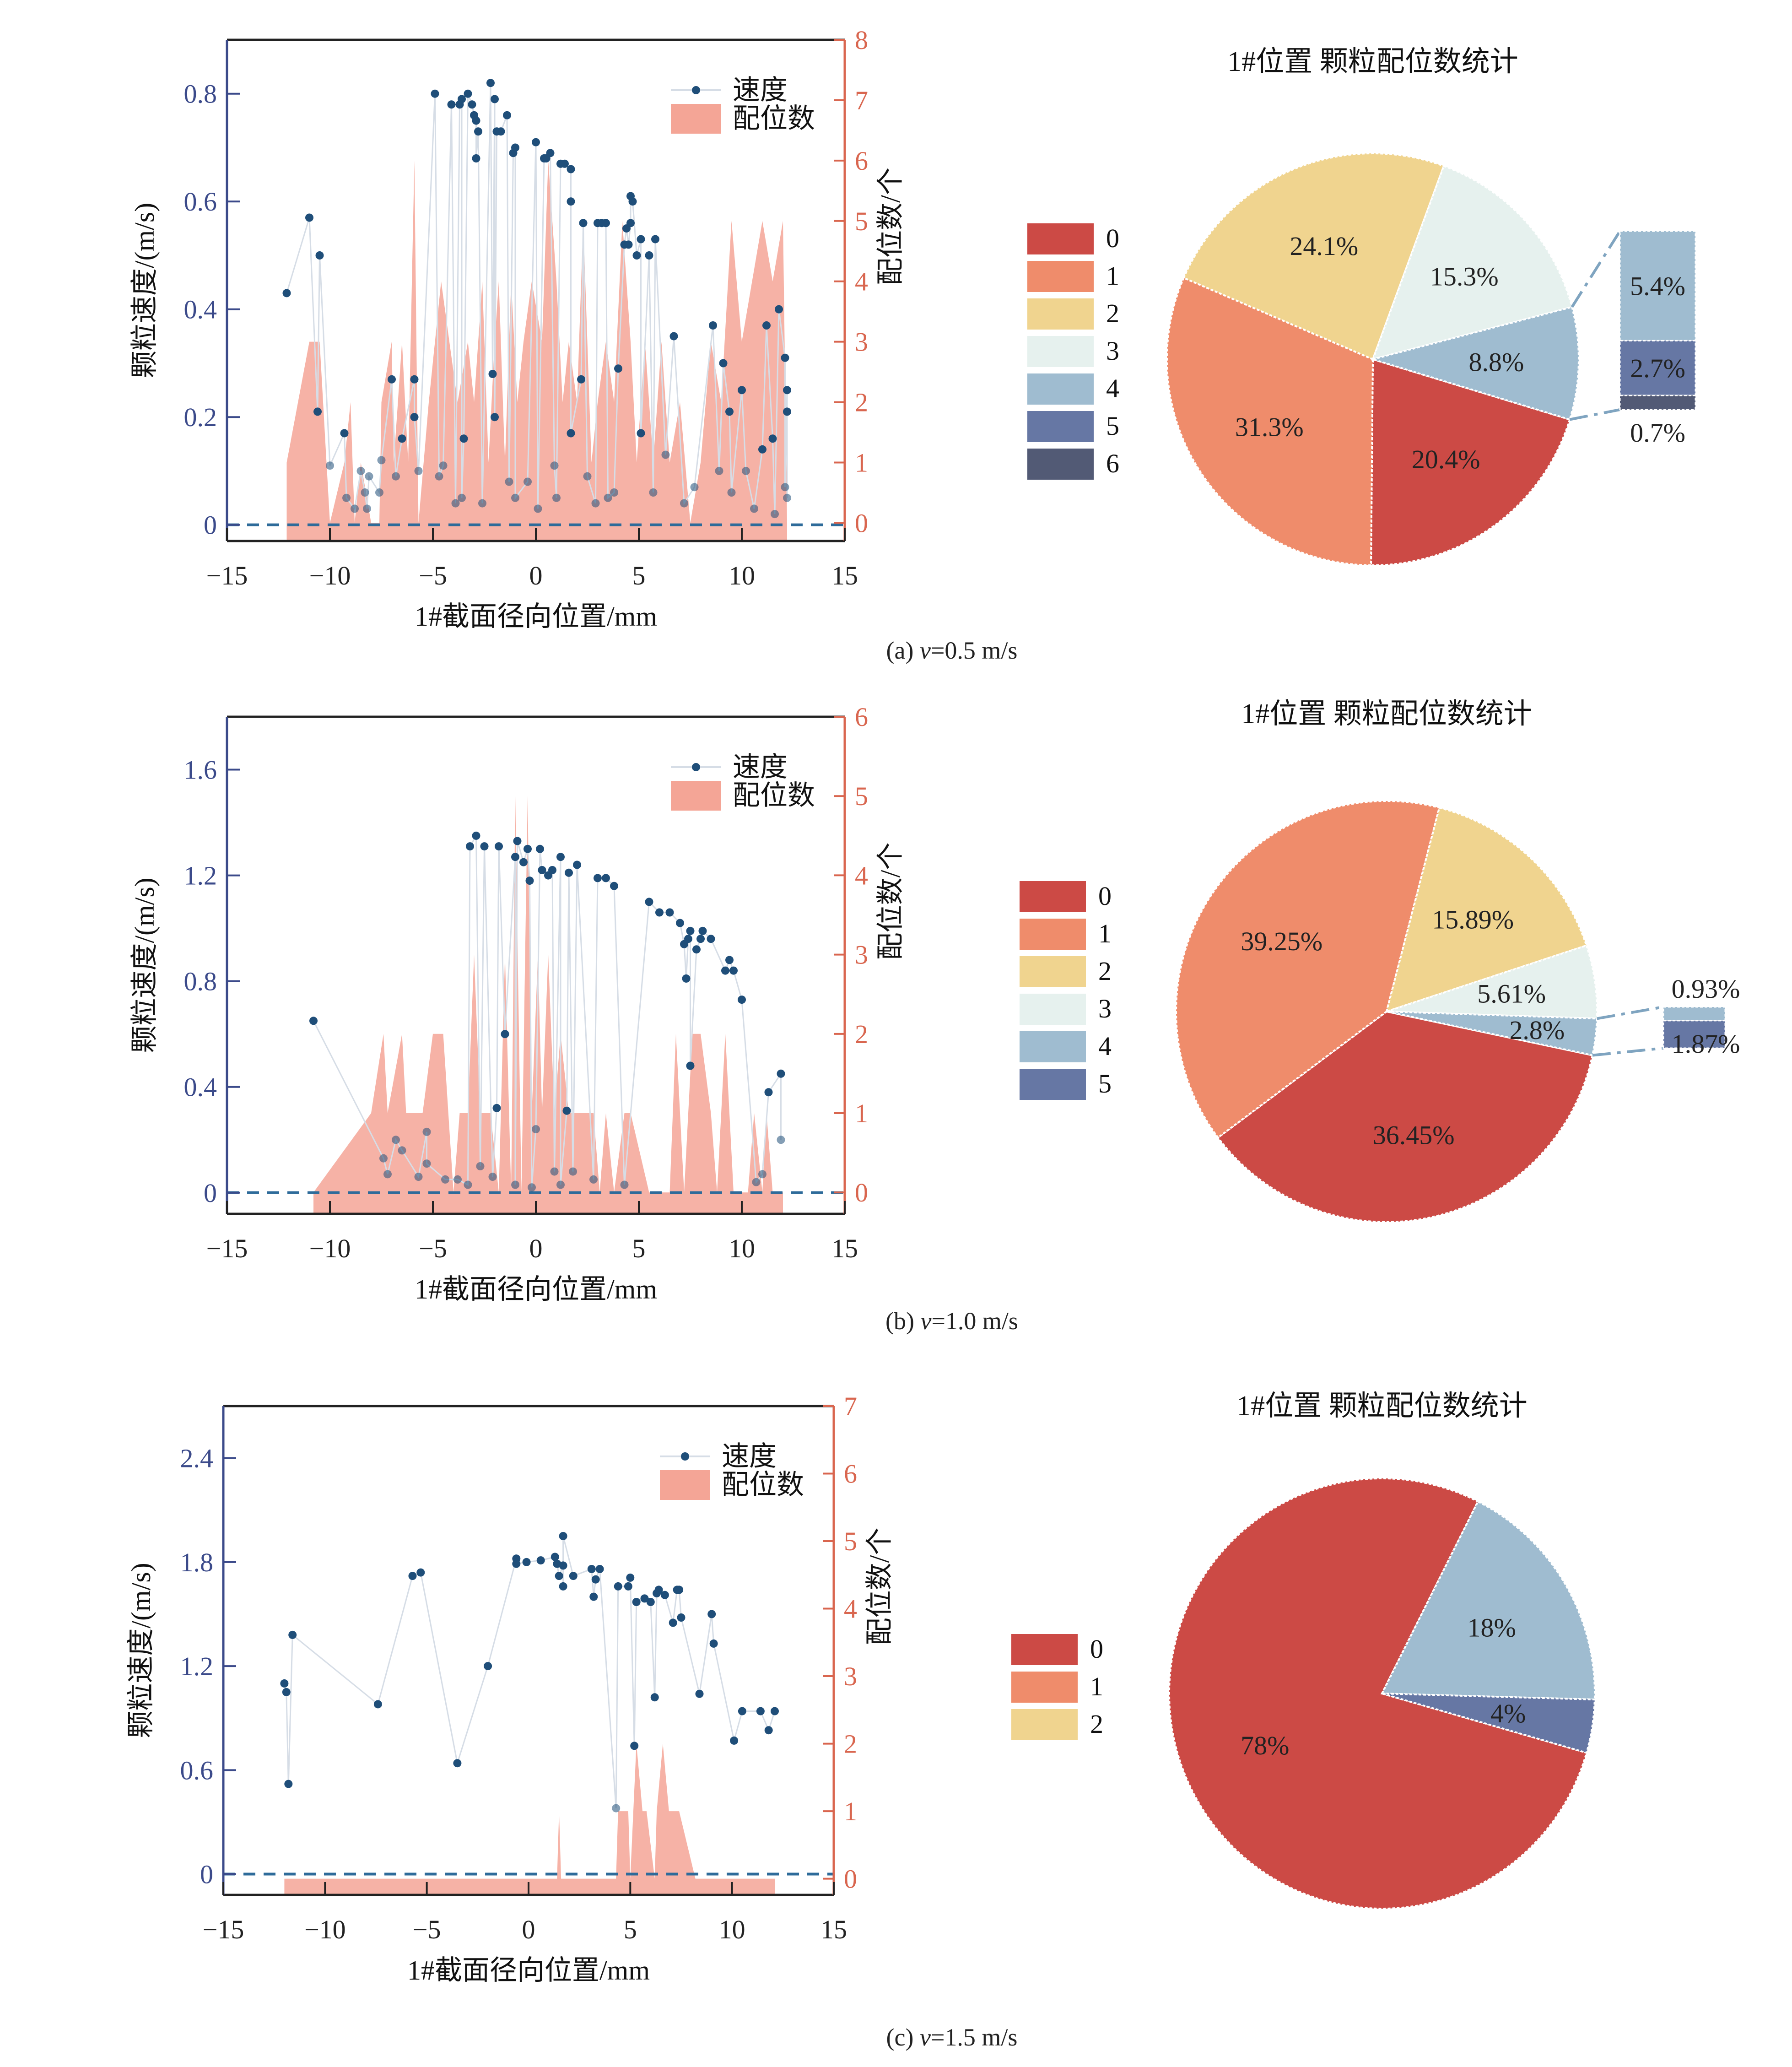 This screenshot has height=2067, width=1792. What do you see at coordinates (1112, 464) in the screenshot?
I see `pie-legend-label: 6` at bounding box center [1112, 464].